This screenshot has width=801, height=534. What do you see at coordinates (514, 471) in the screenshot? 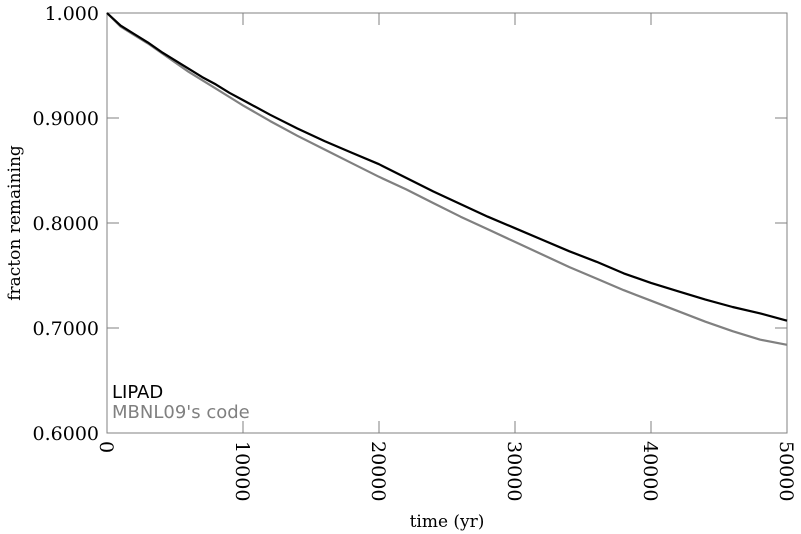
I see `x-tick-label: 30000` at bounding box center [514, 471].